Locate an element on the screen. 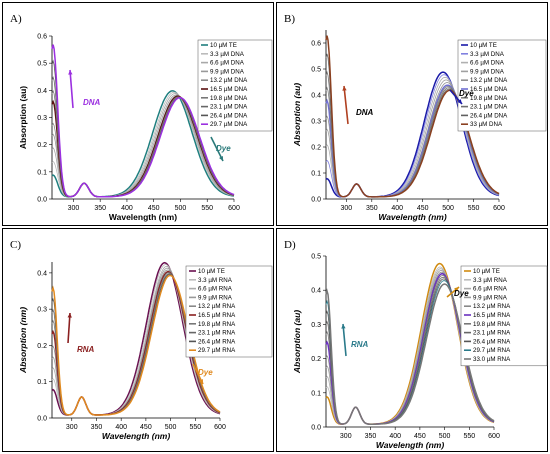 The image size is (550, 454). panel-letter: A) is located at coordinates (16, 19).